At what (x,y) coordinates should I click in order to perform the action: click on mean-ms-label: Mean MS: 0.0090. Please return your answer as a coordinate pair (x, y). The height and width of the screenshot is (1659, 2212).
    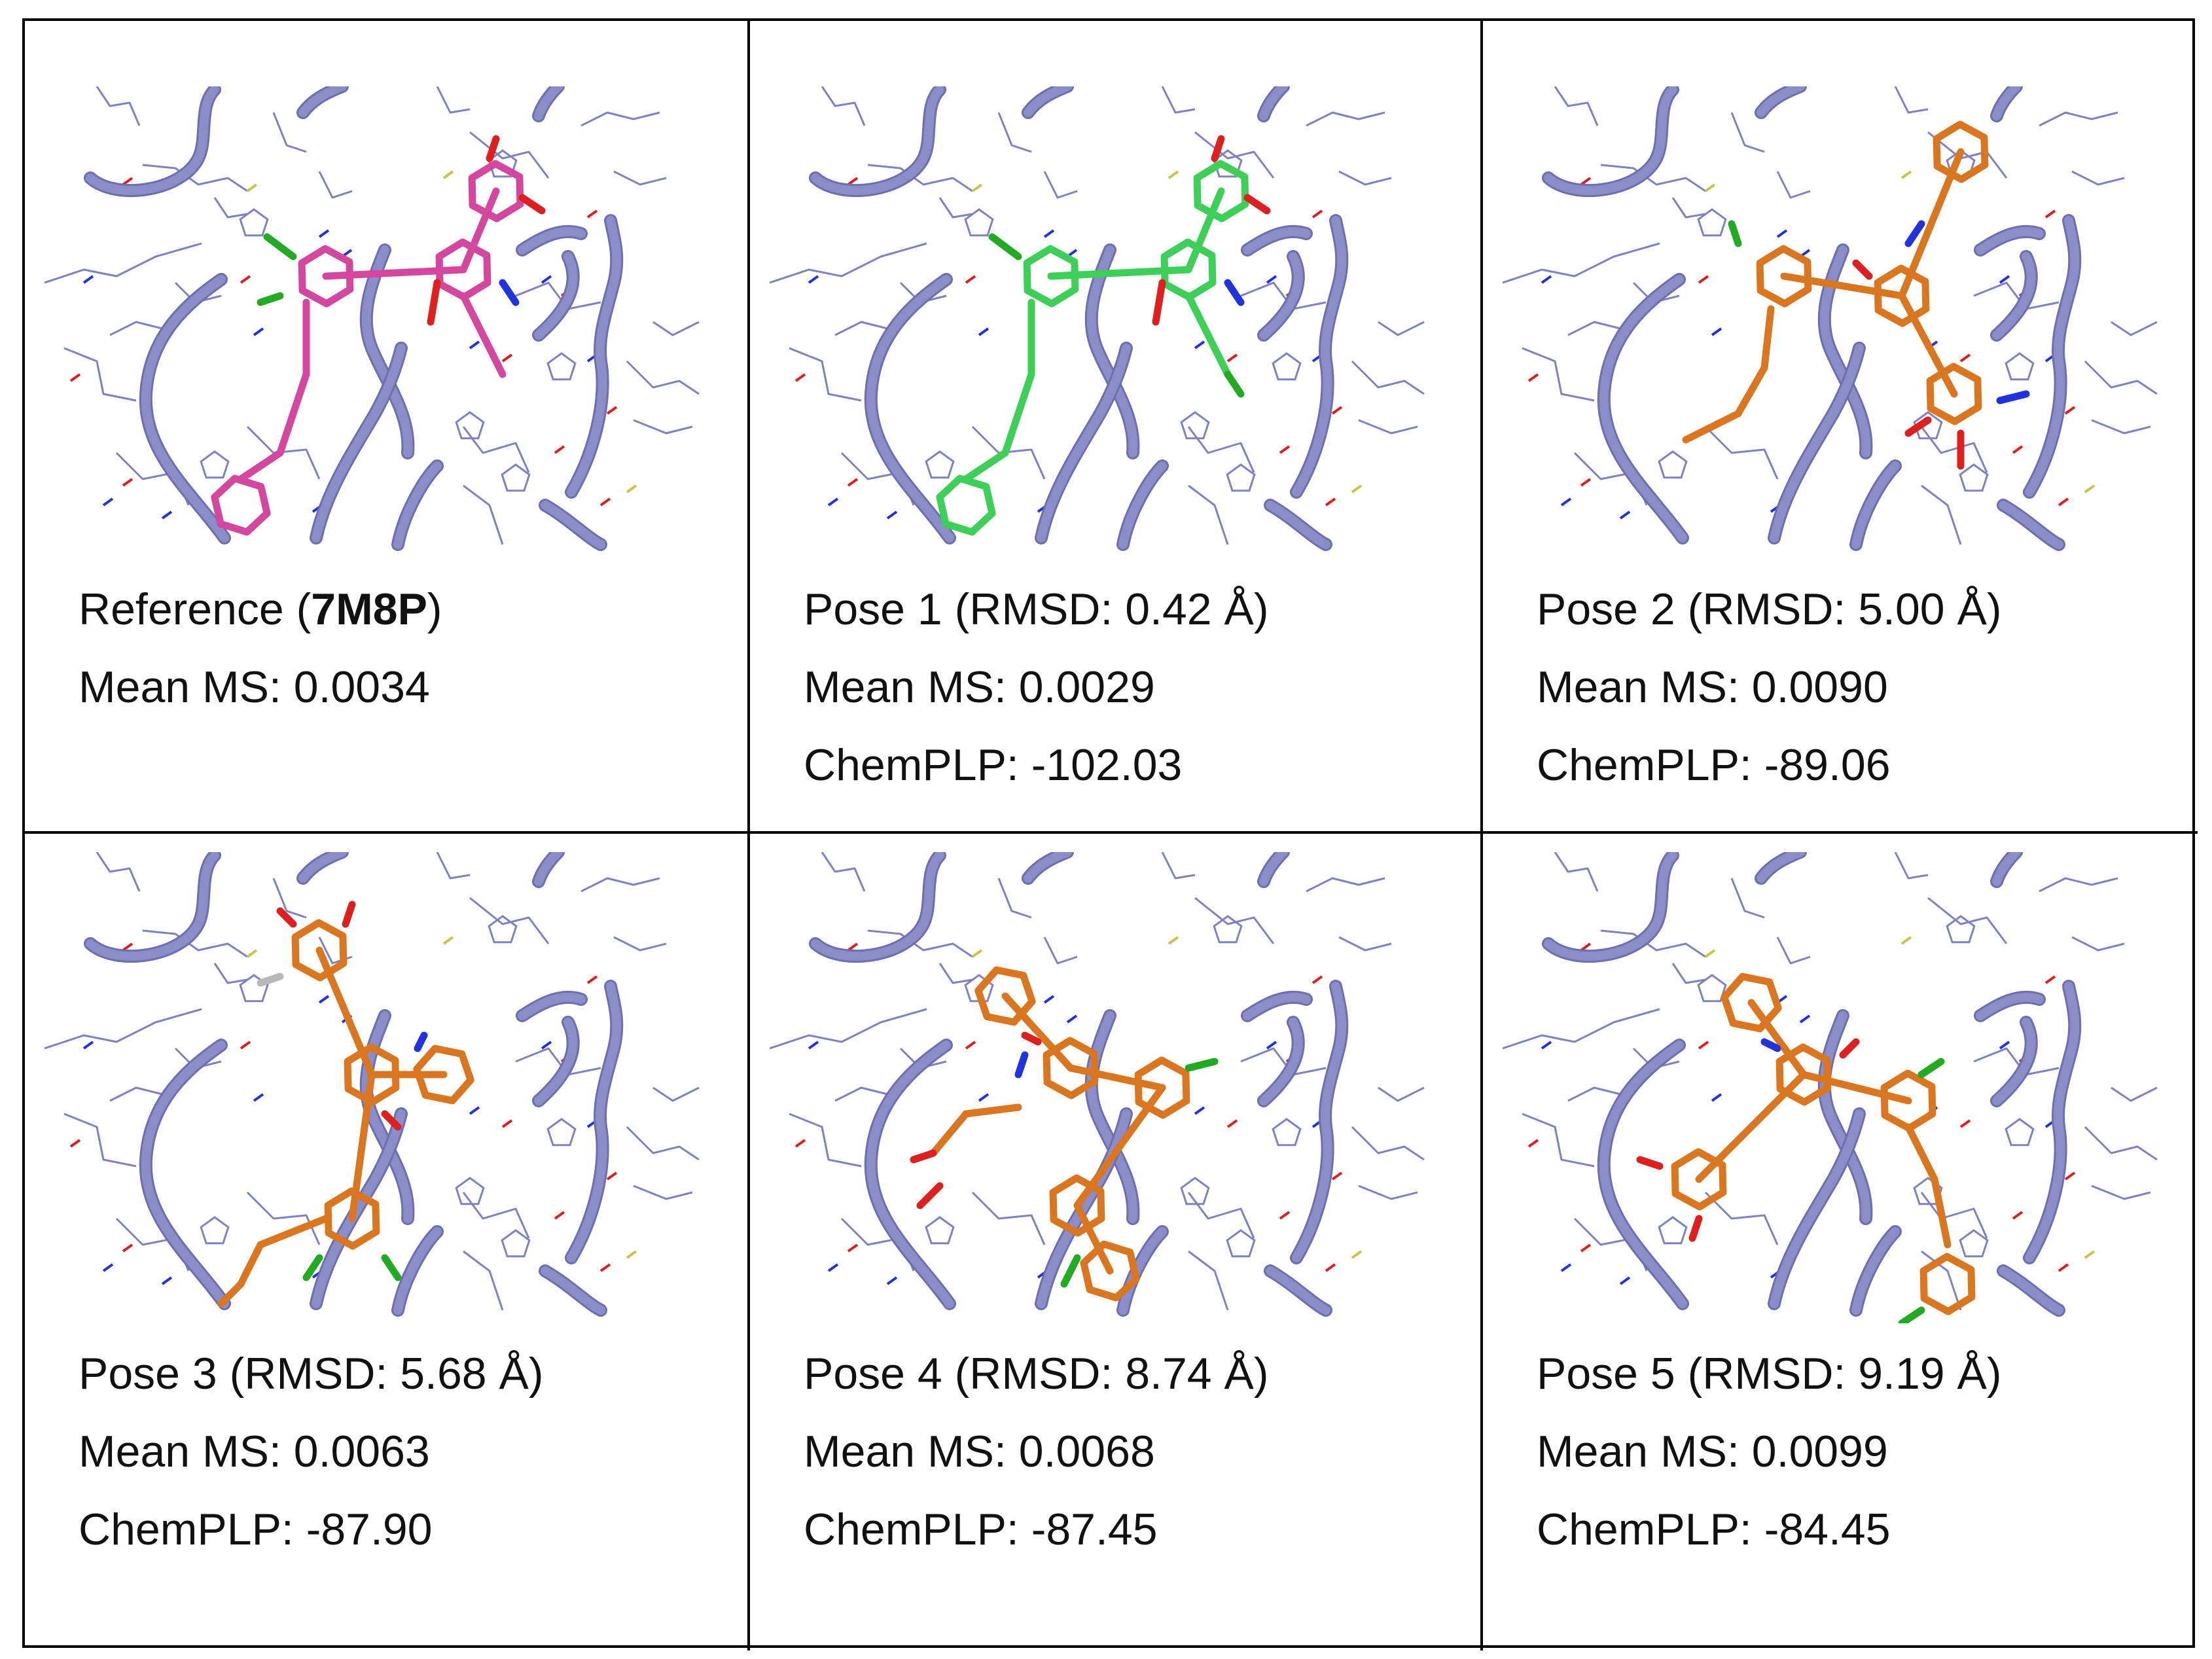
    Looking at the image, I should click on (1712, 687).